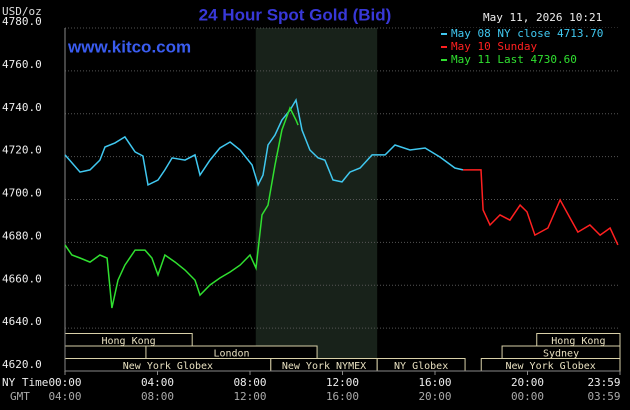 This screenshot has width=630, height=410. Describe the element at coordinates (434, 382) in the screenshot. I see `x-tick-label: 16:00` at that location.